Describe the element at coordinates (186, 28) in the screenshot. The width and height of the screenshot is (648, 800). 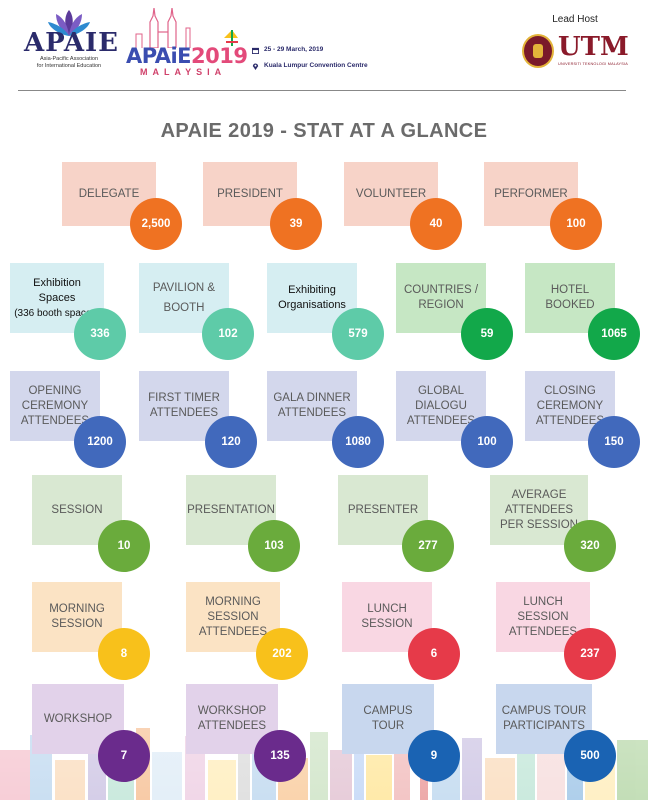
I see `petronas-towers-icon` at that location.